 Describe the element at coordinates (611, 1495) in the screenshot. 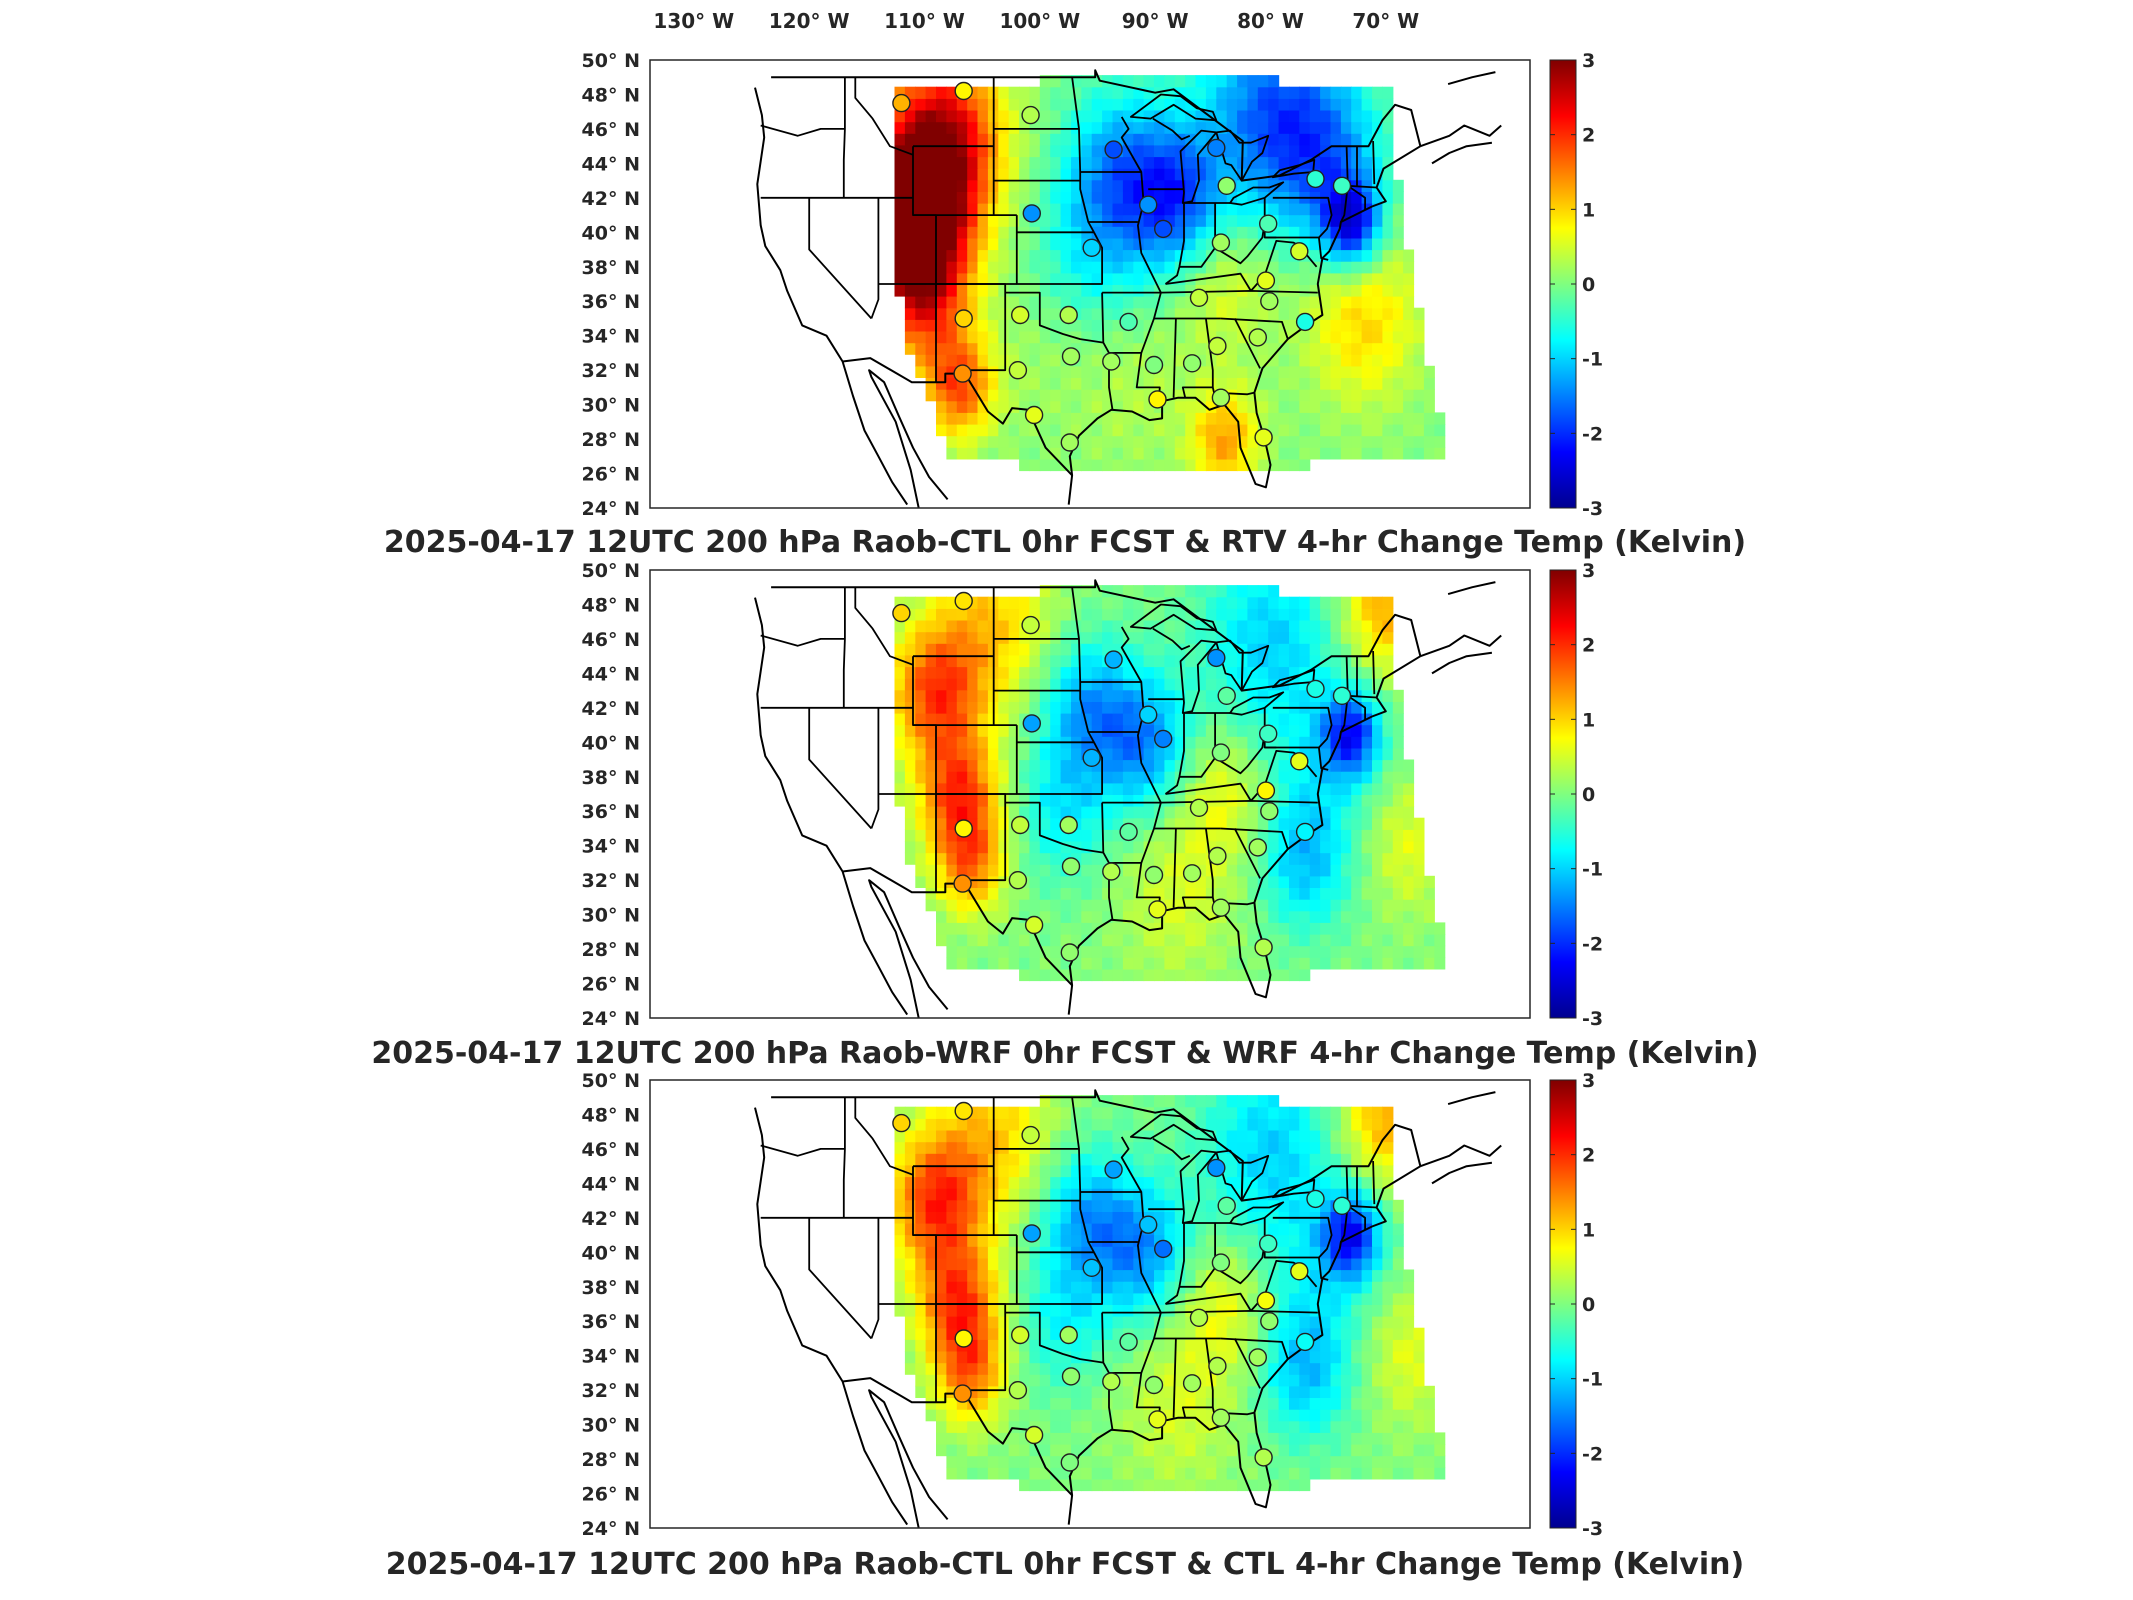

I see `latitude-tick-label: 26° N` at that location.